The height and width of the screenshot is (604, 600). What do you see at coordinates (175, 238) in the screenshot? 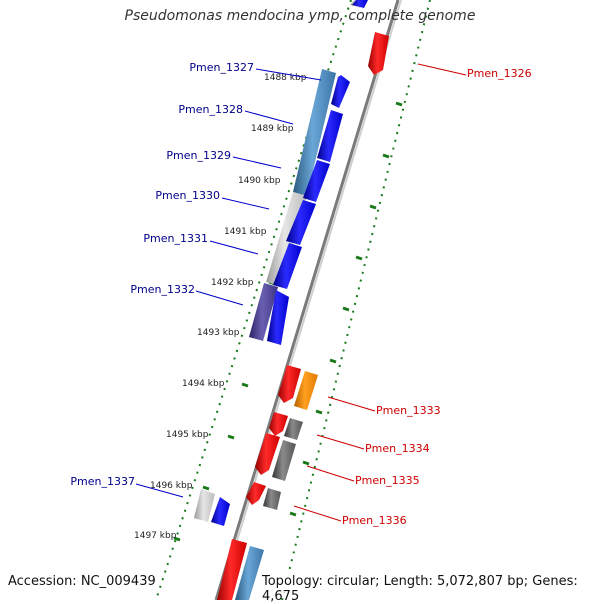
I see `gene-label: Pmen_1331` at bounding box center [175, 238].